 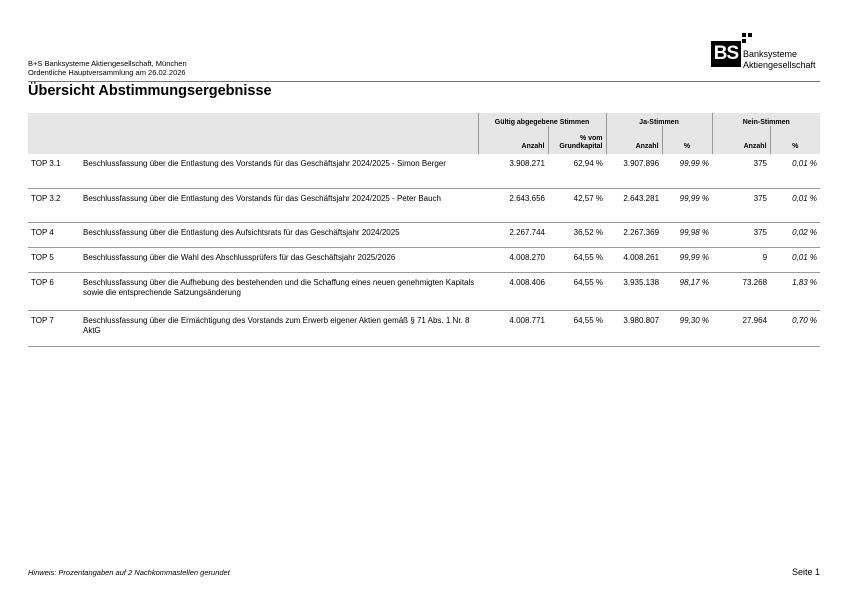 What do you see at coordinates (779, 65) in the screenshot?
I see `logo-line2: Aktiengesellschaft` at bounding box center [779, 65].